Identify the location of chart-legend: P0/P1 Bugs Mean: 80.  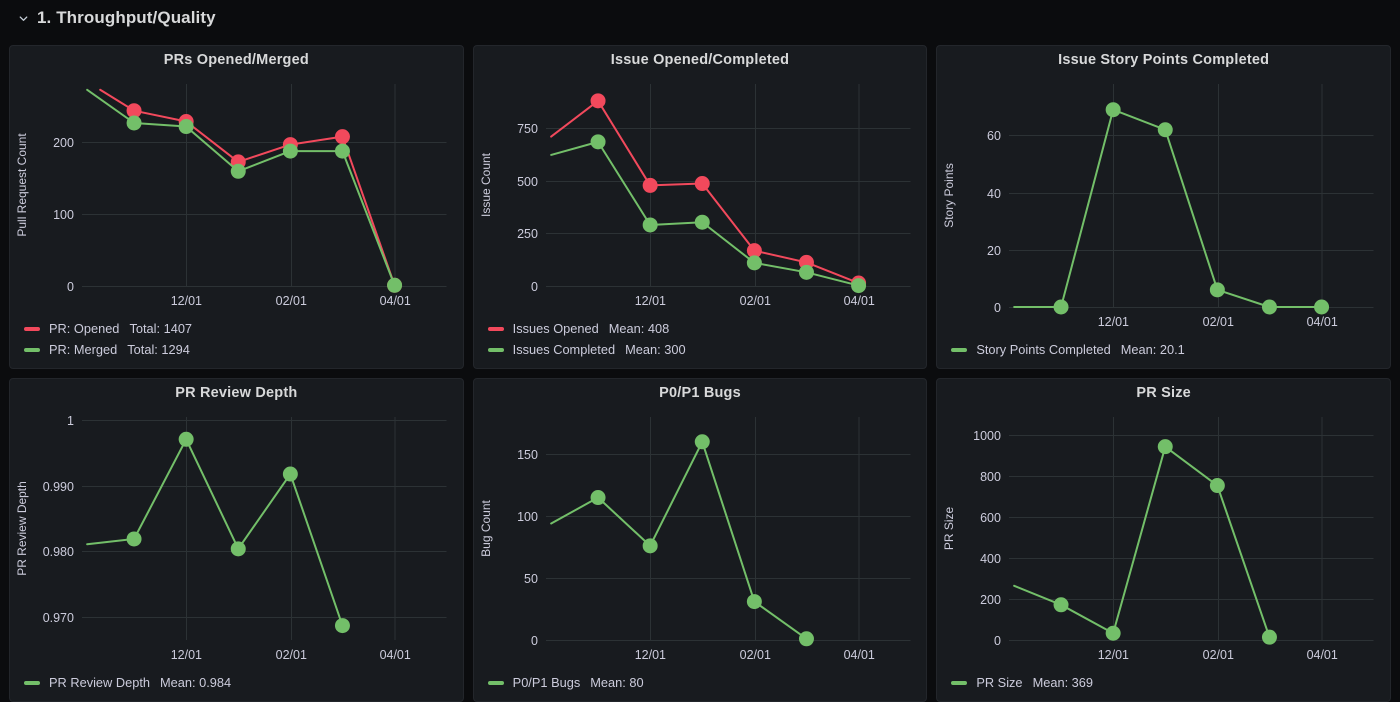
(700, 685).